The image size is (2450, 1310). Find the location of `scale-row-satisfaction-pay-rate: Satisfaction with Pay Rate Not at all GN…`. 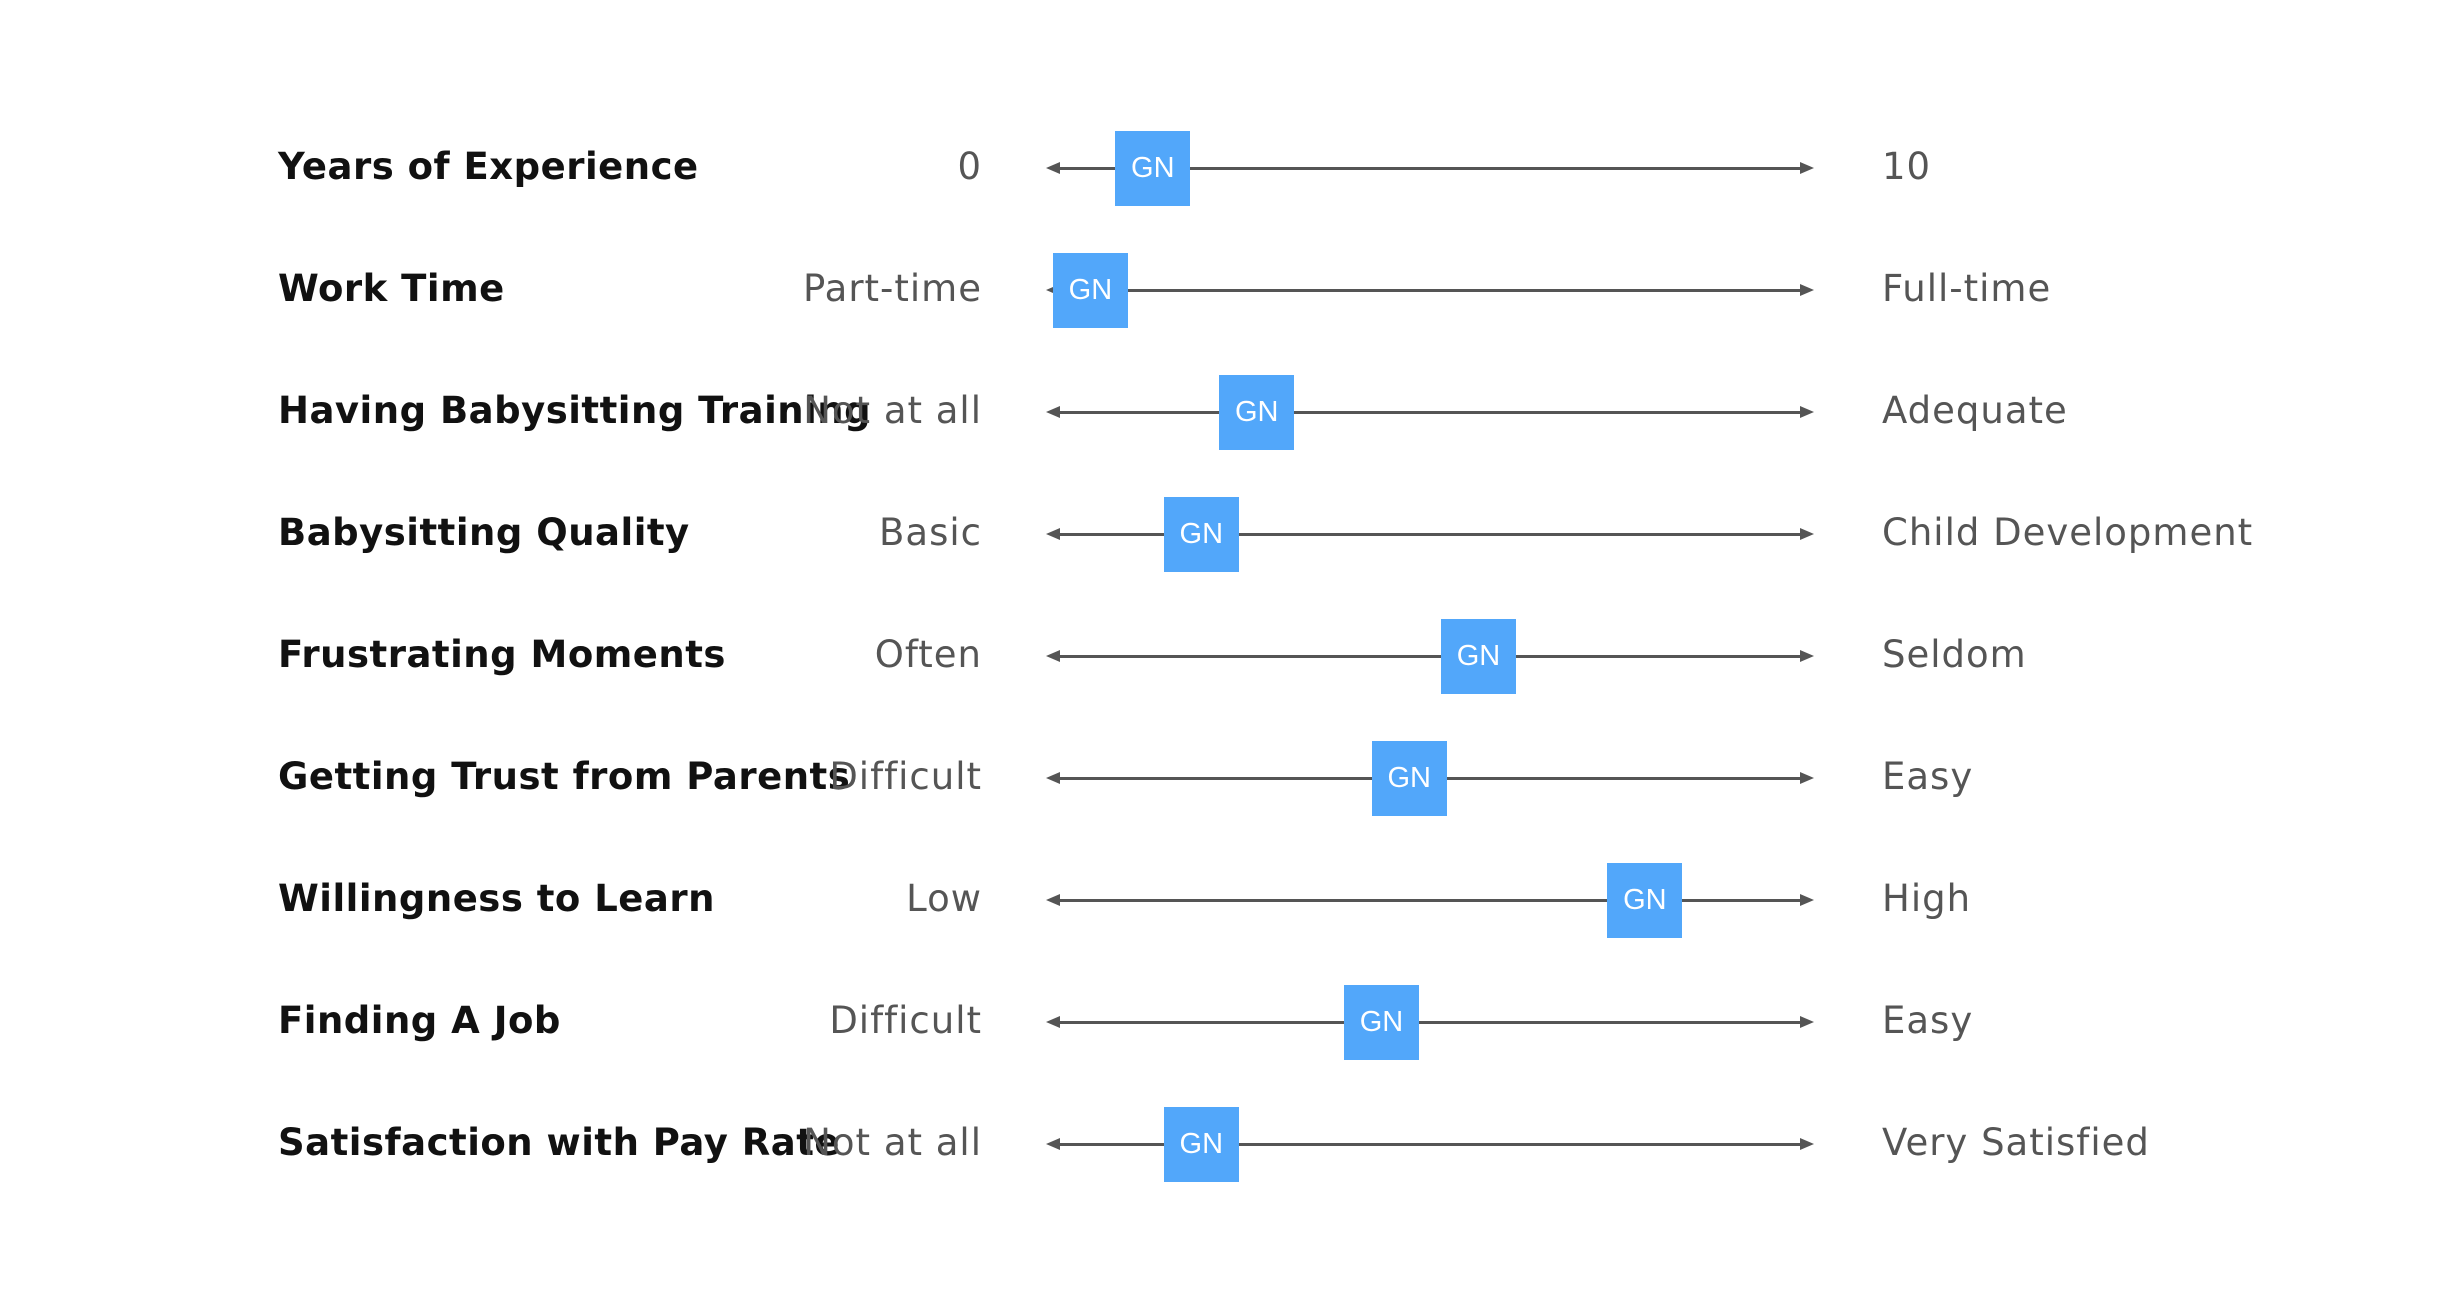

scale-row-satisfaction-pay-rate: Satisfaction with Pay Rate Not at all GN… is located at coordinates (1225, 1143).